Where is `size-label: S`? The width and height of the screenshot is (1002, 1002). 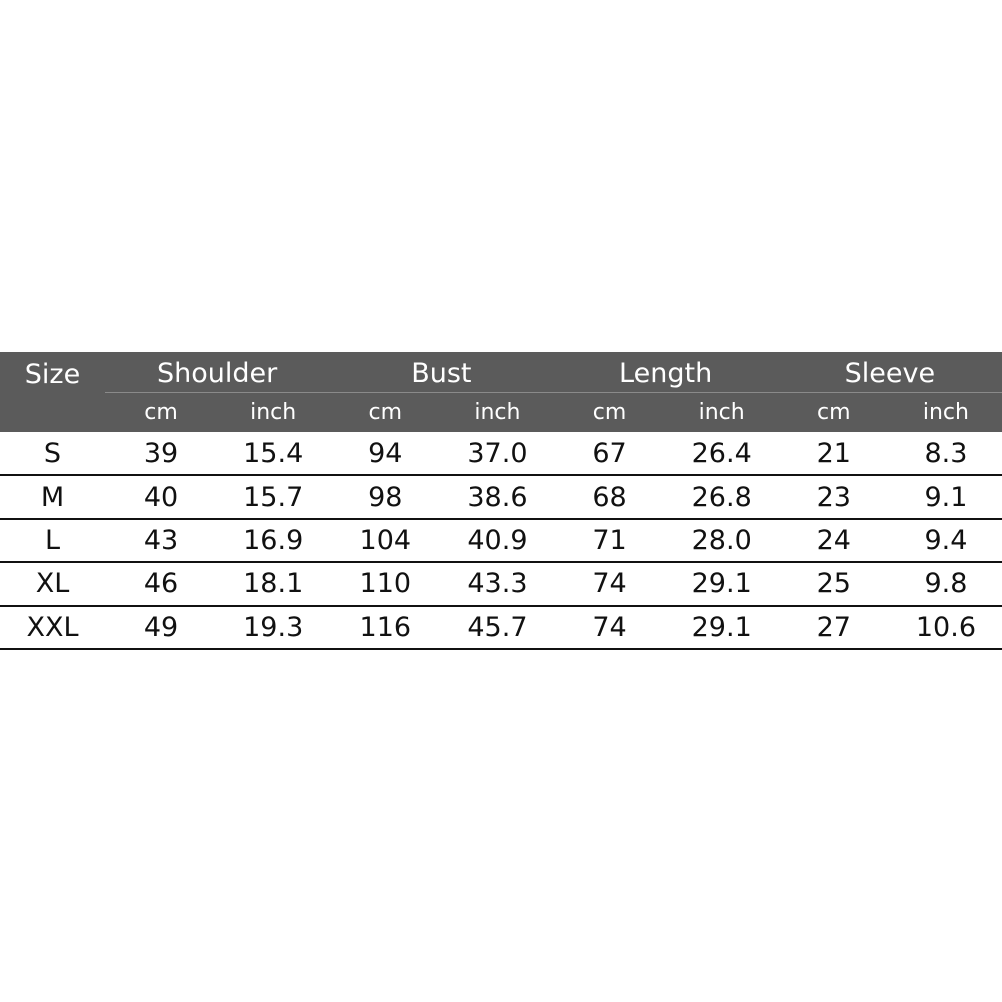
size-label: S is located at coordinates (52, 454).